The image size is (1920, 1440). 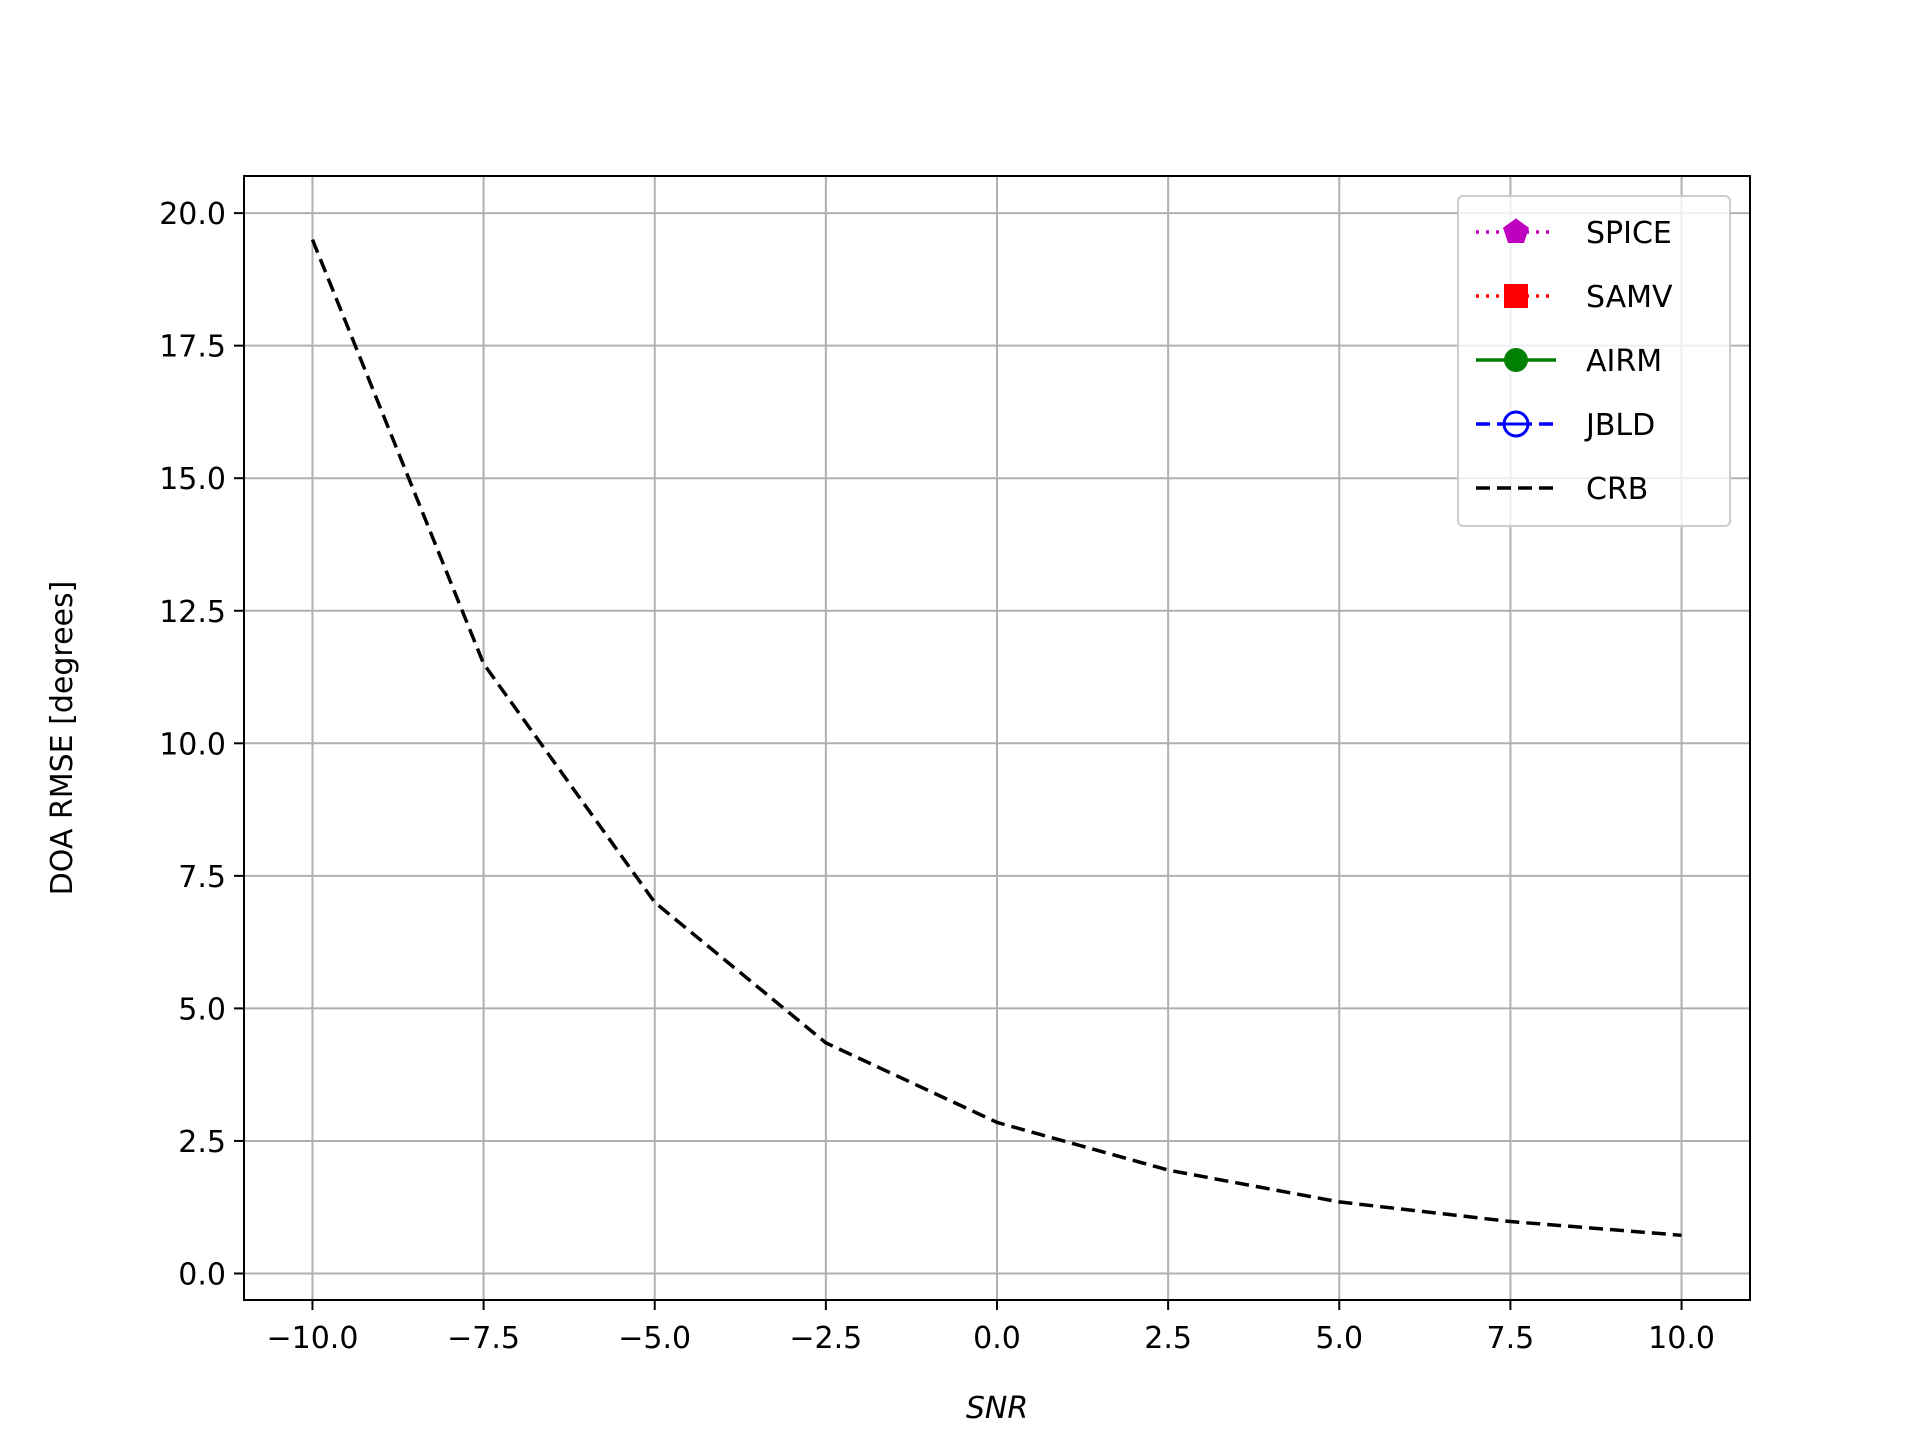 I want to click on legend-label-crb: CRB, so click(x=1617, y=489).